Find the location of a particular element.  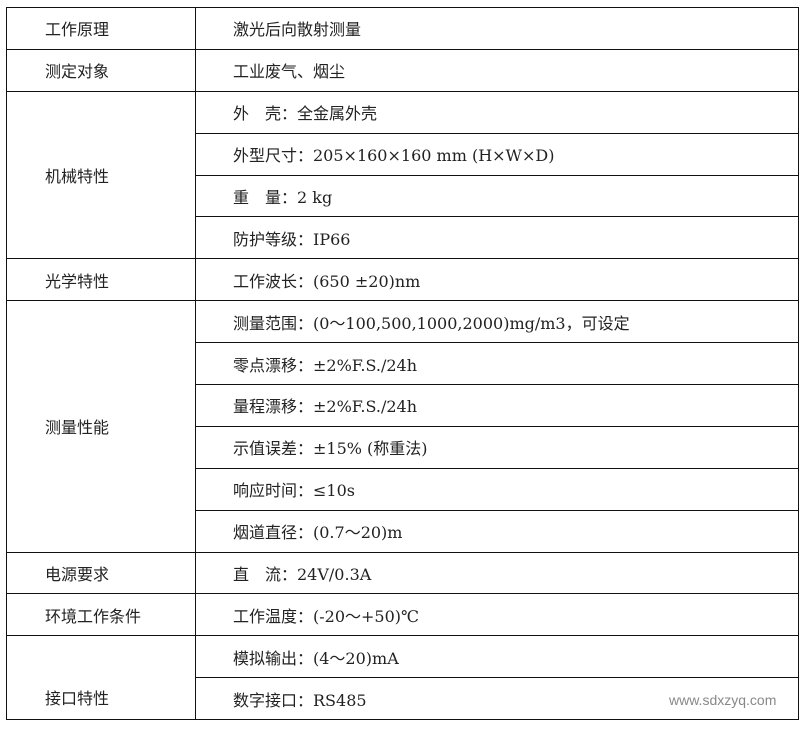

spec-category: 光学特性 is located at coordinates (101, 280).